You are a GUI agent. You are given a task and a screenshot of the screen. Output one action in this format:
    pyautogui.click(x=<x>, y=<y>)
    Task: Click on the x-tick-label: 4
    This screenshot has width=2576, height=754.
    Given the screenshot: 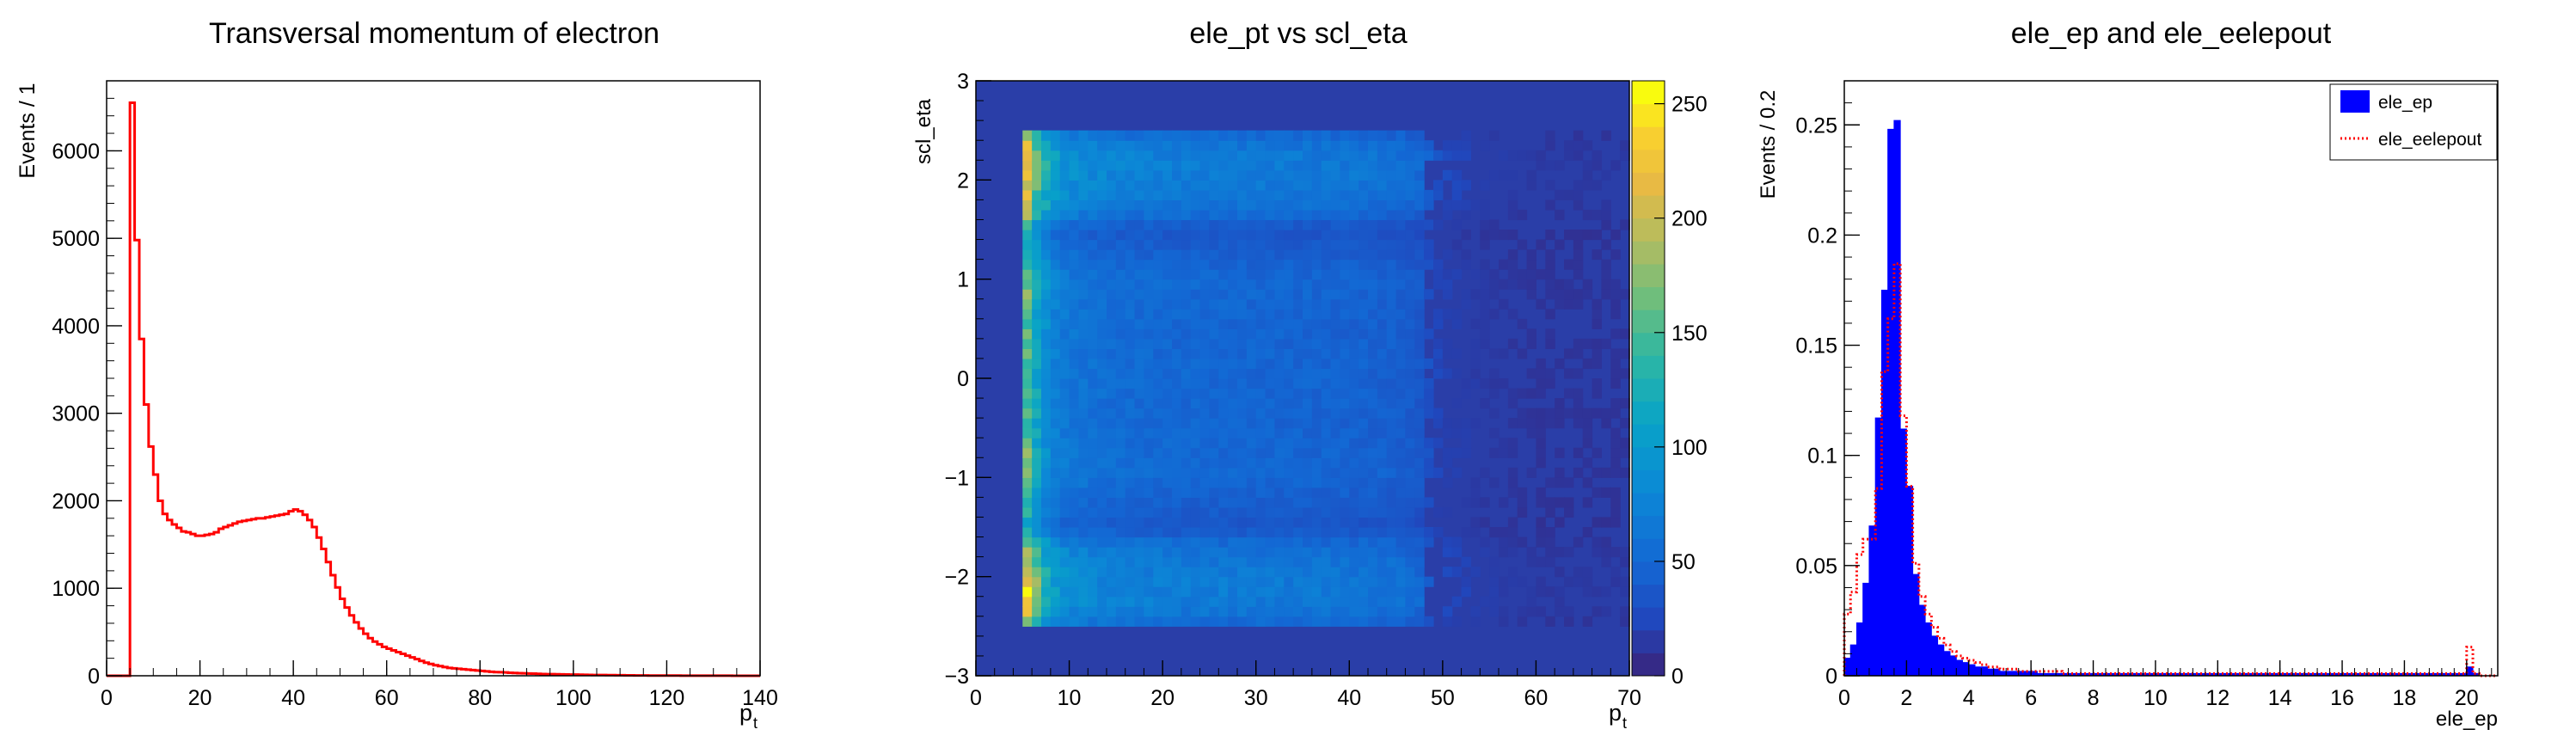 What is the action you would take?
    pyautogui.click(x=1969, y=698)
    